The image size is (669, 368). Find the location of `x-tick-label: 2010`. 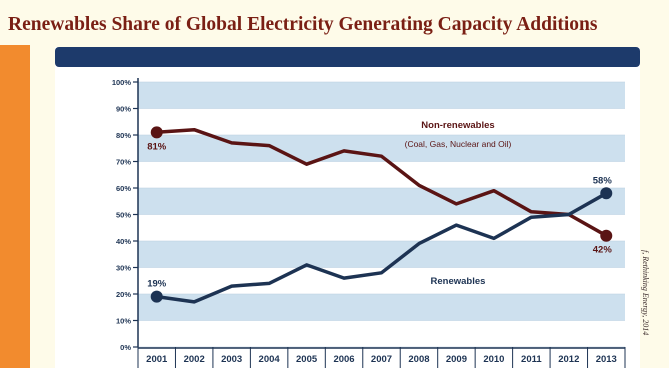

x-tick-label: 2010 is located at coordinates (493, 359).